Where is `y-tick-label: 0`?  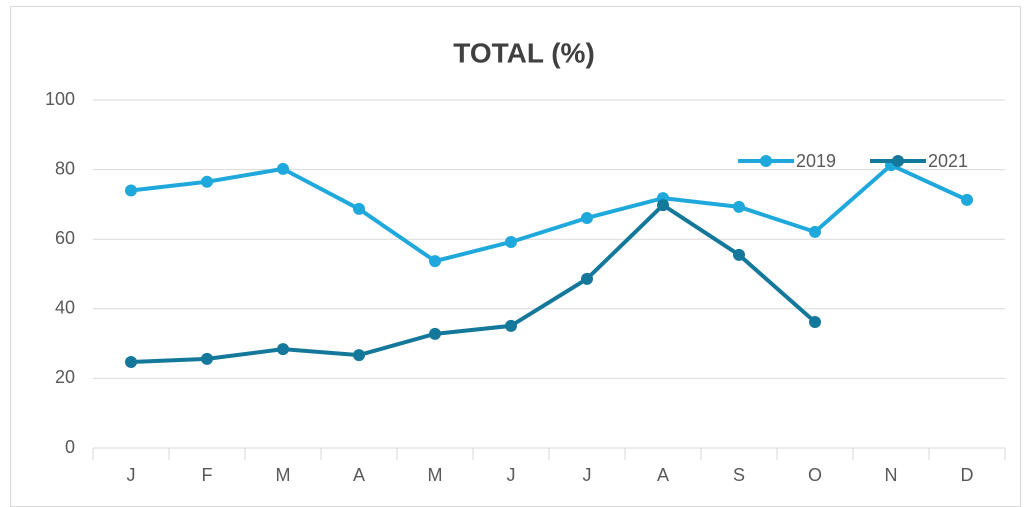 y-tick-label: 0 is located at coordinates (70, 447).